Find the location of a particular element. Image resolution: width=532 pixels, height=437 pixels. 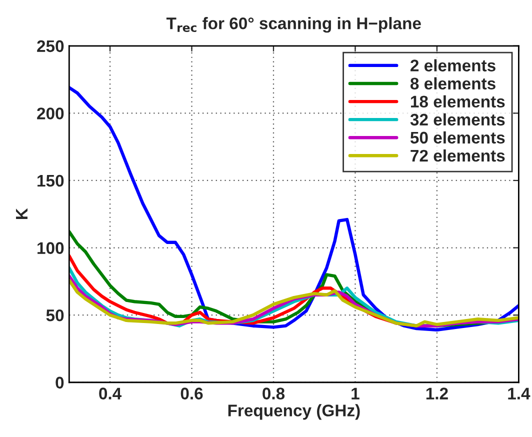

legend-label: 50 elements is located at coordinates (457, 137).